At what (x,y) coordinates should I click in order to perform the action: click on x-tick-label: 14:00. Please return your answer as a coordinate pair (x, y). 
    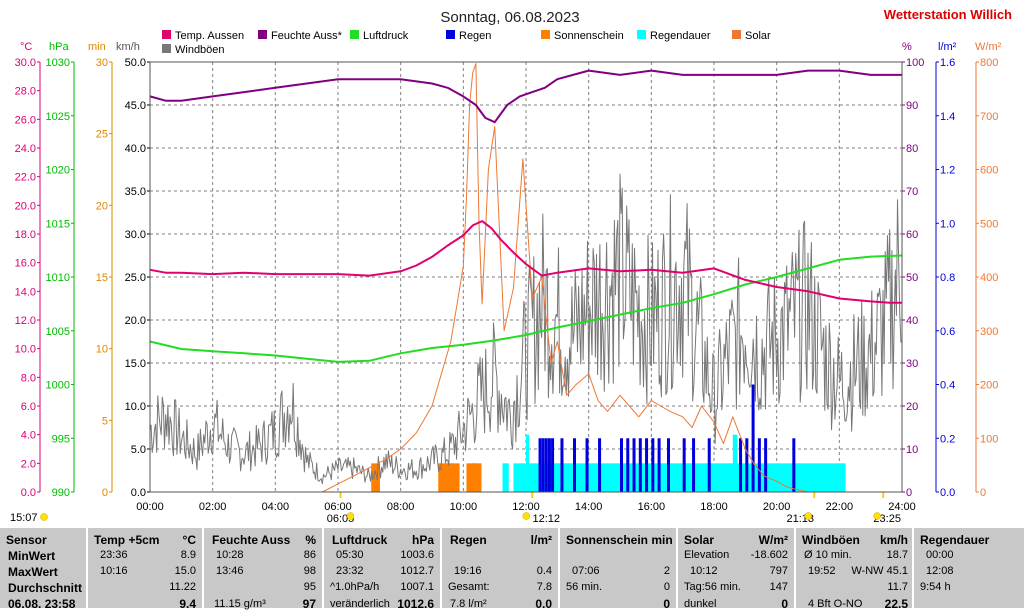
    Looking at the image, I should click on (589, 507).